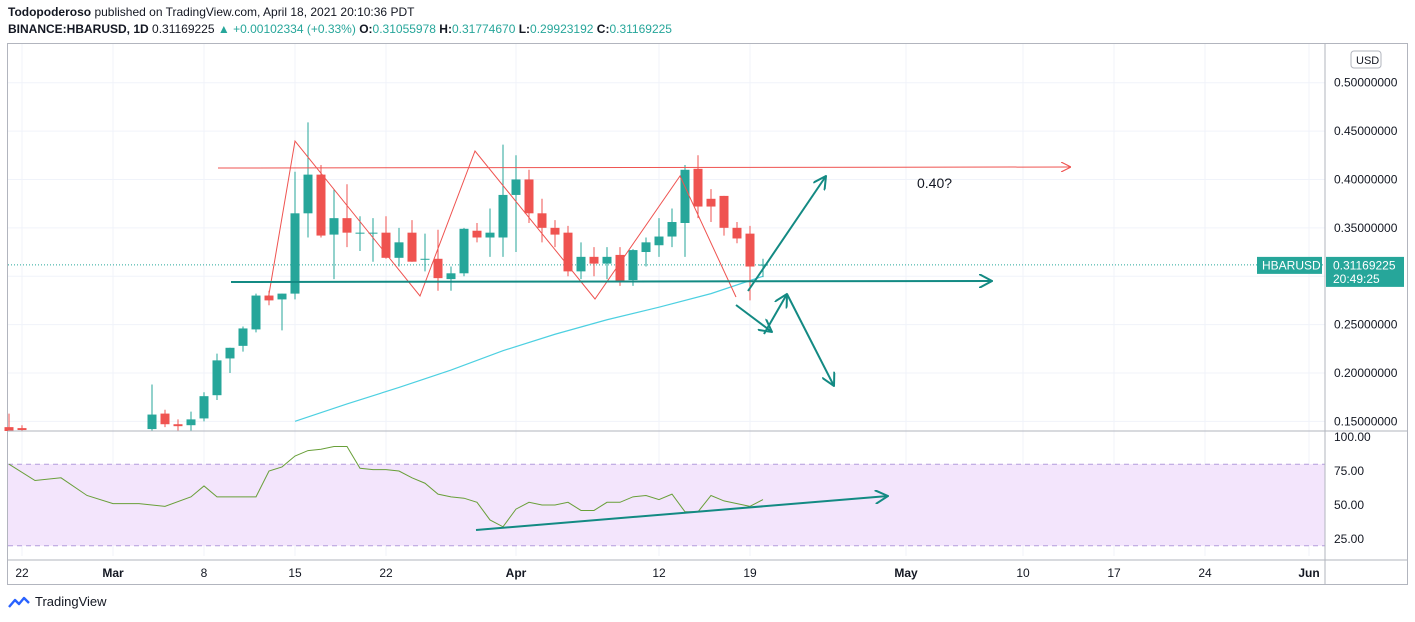  What do you see at coordinates (603, 29) in the screenshot?
I see `close-label: C:` at bounding box center [603, 29].